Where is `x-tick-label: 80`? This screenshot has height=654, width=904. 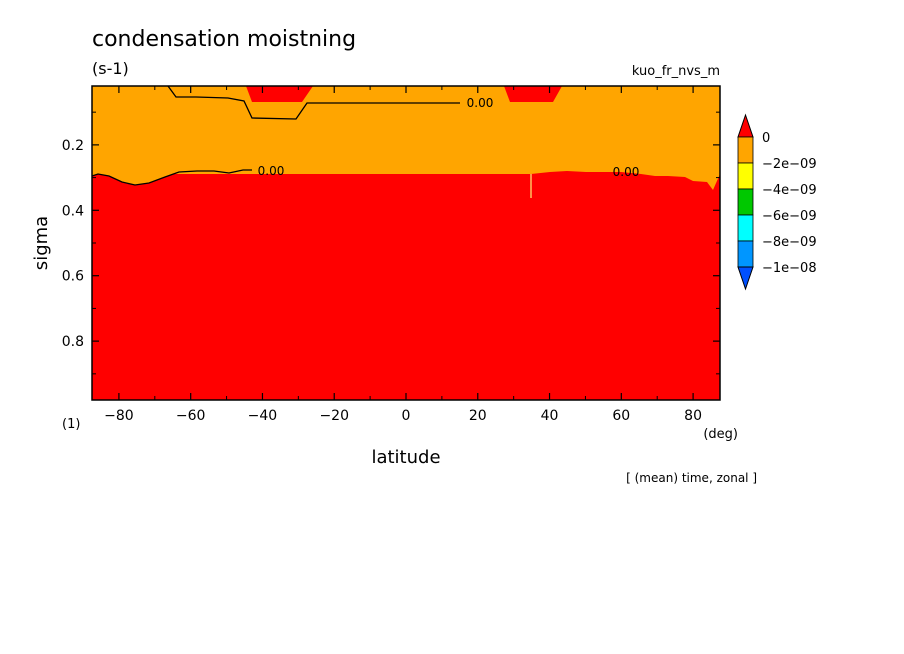
x-tick-label: 80 is located at coordinates (693, 416).